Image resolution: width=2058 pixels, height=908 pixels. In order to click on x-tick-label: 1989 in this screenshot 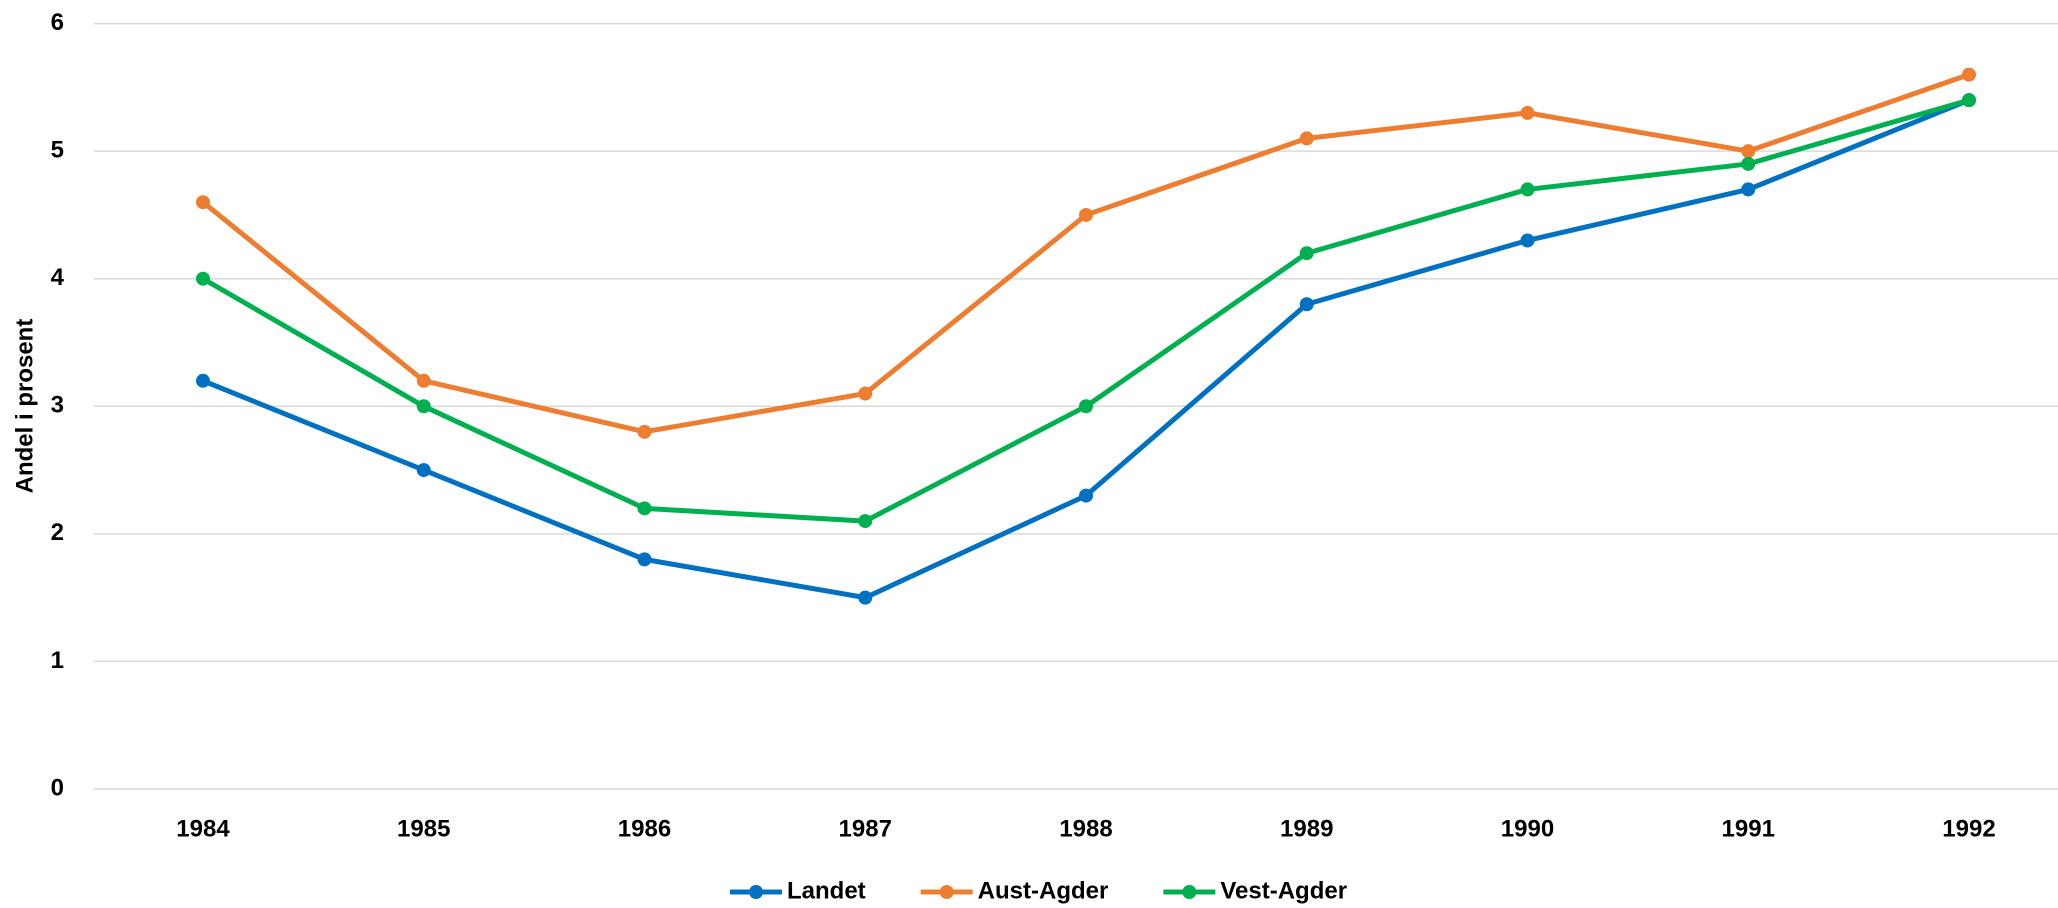, I will do `click(1306, 828)`.